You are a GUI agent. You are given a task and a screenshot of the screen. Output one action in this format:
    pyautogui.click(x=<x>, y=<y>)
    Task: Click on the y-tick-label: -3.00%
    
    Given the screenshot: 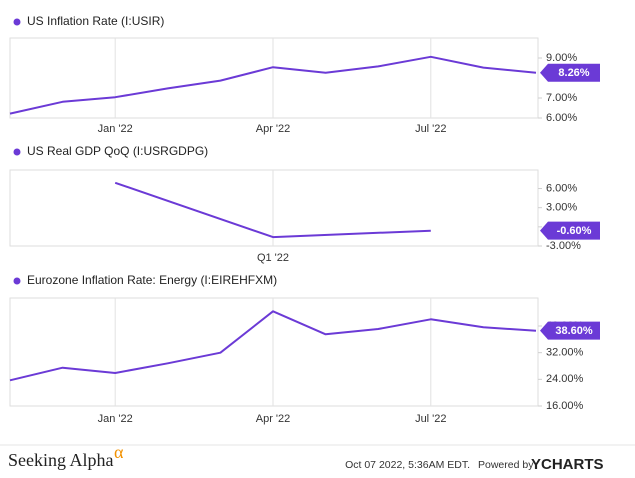 What is the action you would take?
    pyautogui.click(x=563, y=246)
    